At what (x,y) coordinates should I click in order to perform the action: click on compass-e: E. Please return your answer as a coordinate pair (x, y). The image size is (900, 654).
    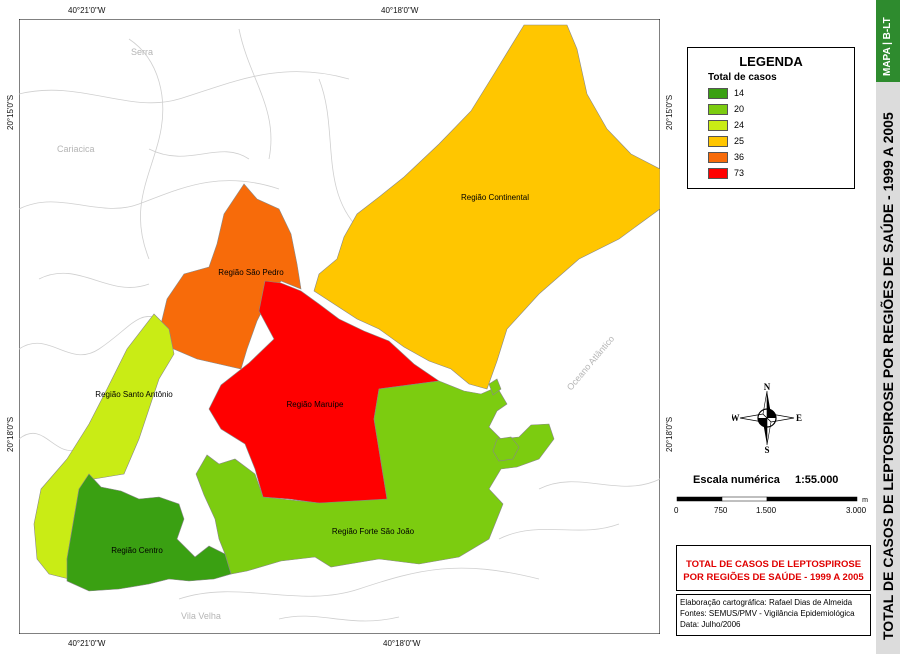
    Looking at the image, I should click on (799, 418).